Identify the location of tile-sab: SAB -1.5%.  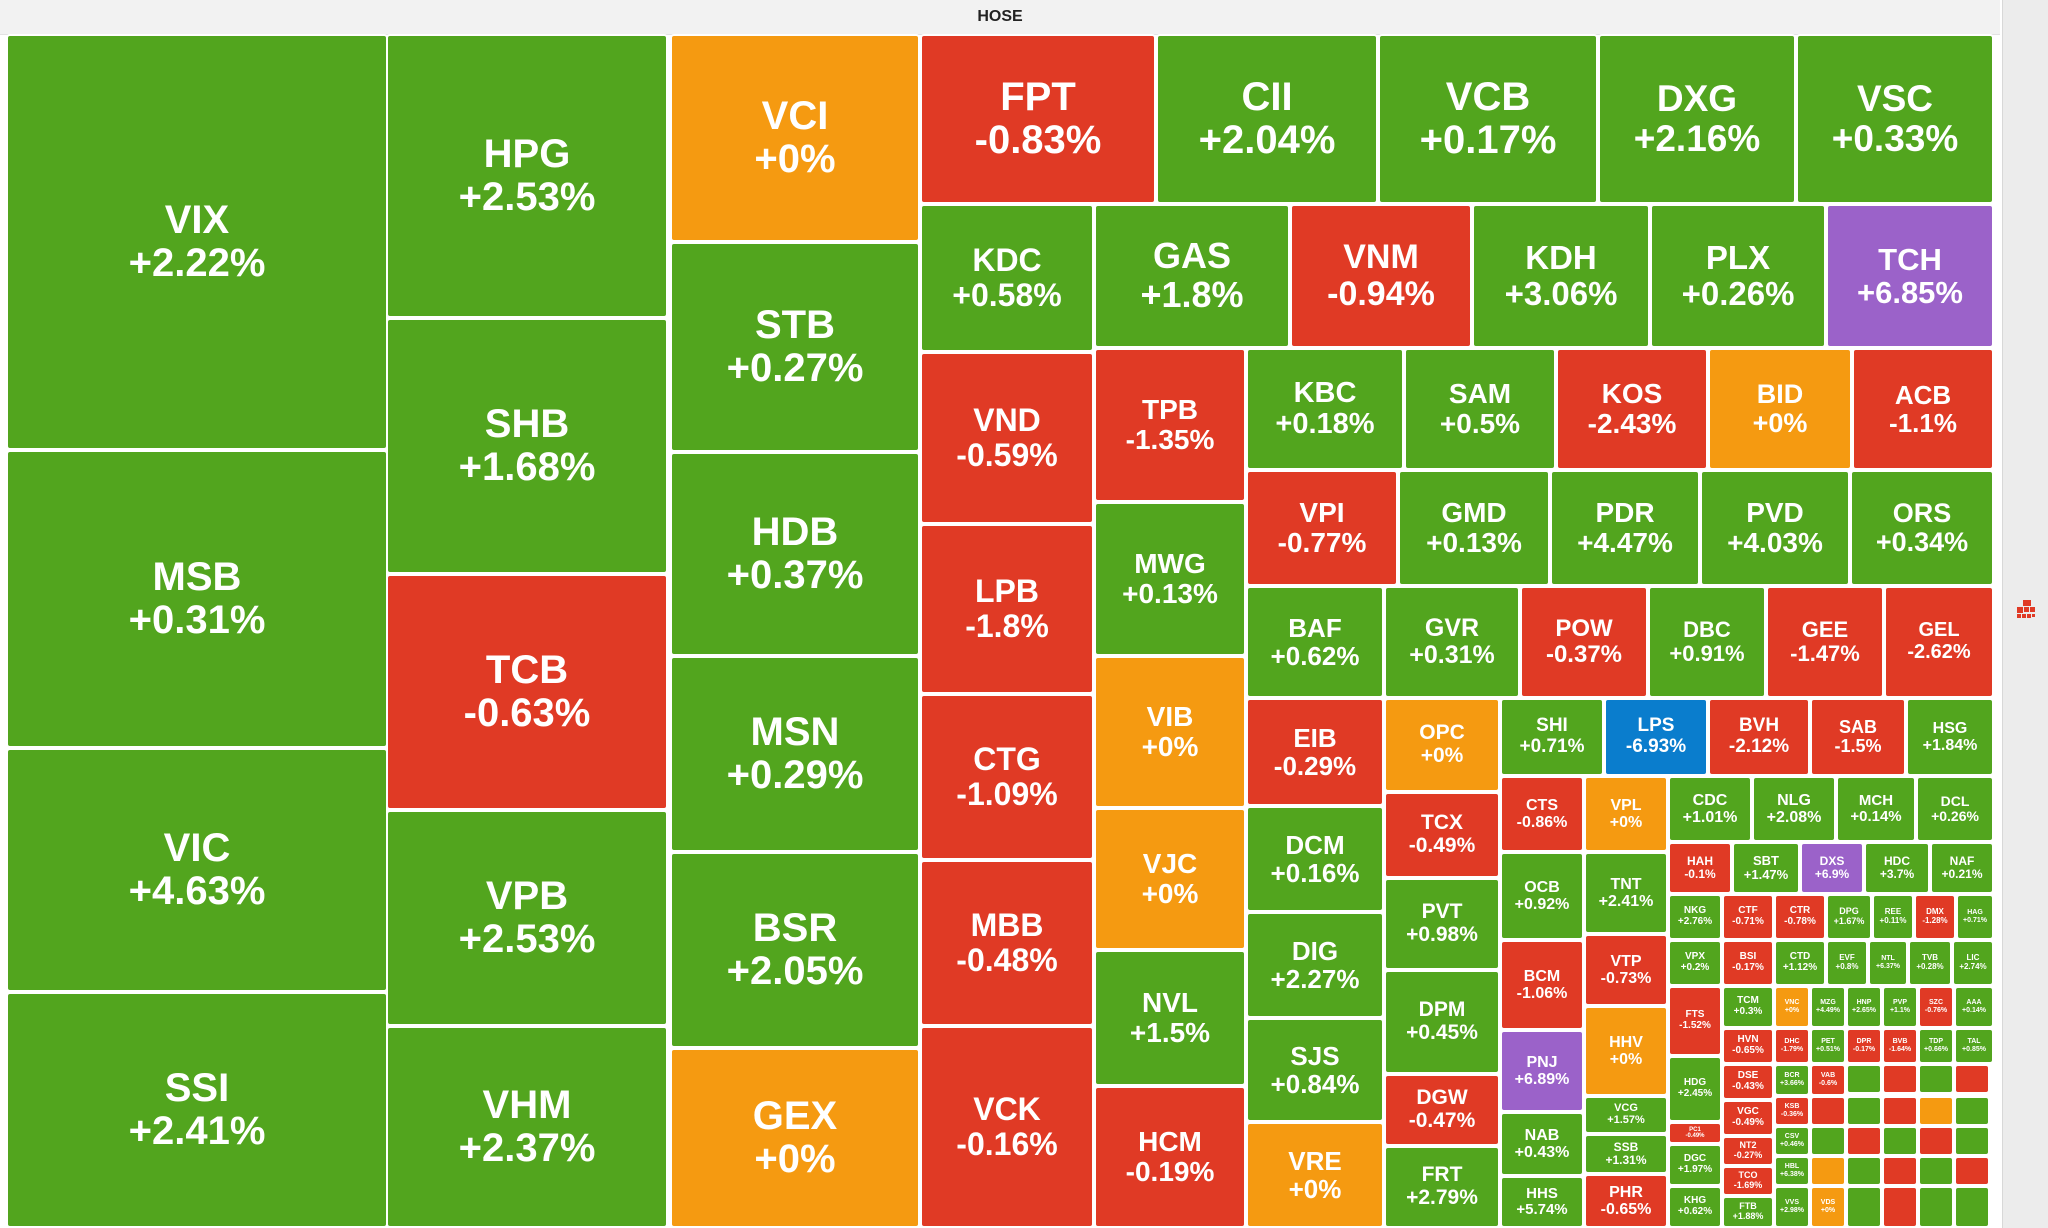
(1858, 737).